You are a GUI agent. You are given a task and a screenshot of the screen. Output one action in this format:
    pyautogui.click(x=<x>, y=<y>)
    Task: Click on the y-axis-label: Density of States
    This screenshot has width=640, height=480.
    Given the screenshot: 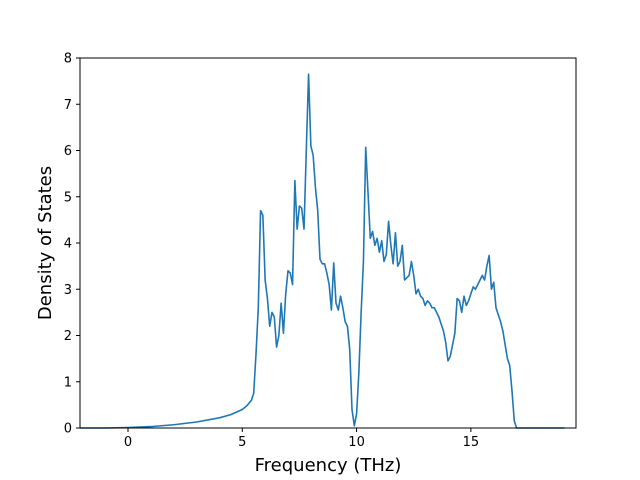 What is the action you would take?
    pyautogui.click(x=45, y=243)
    